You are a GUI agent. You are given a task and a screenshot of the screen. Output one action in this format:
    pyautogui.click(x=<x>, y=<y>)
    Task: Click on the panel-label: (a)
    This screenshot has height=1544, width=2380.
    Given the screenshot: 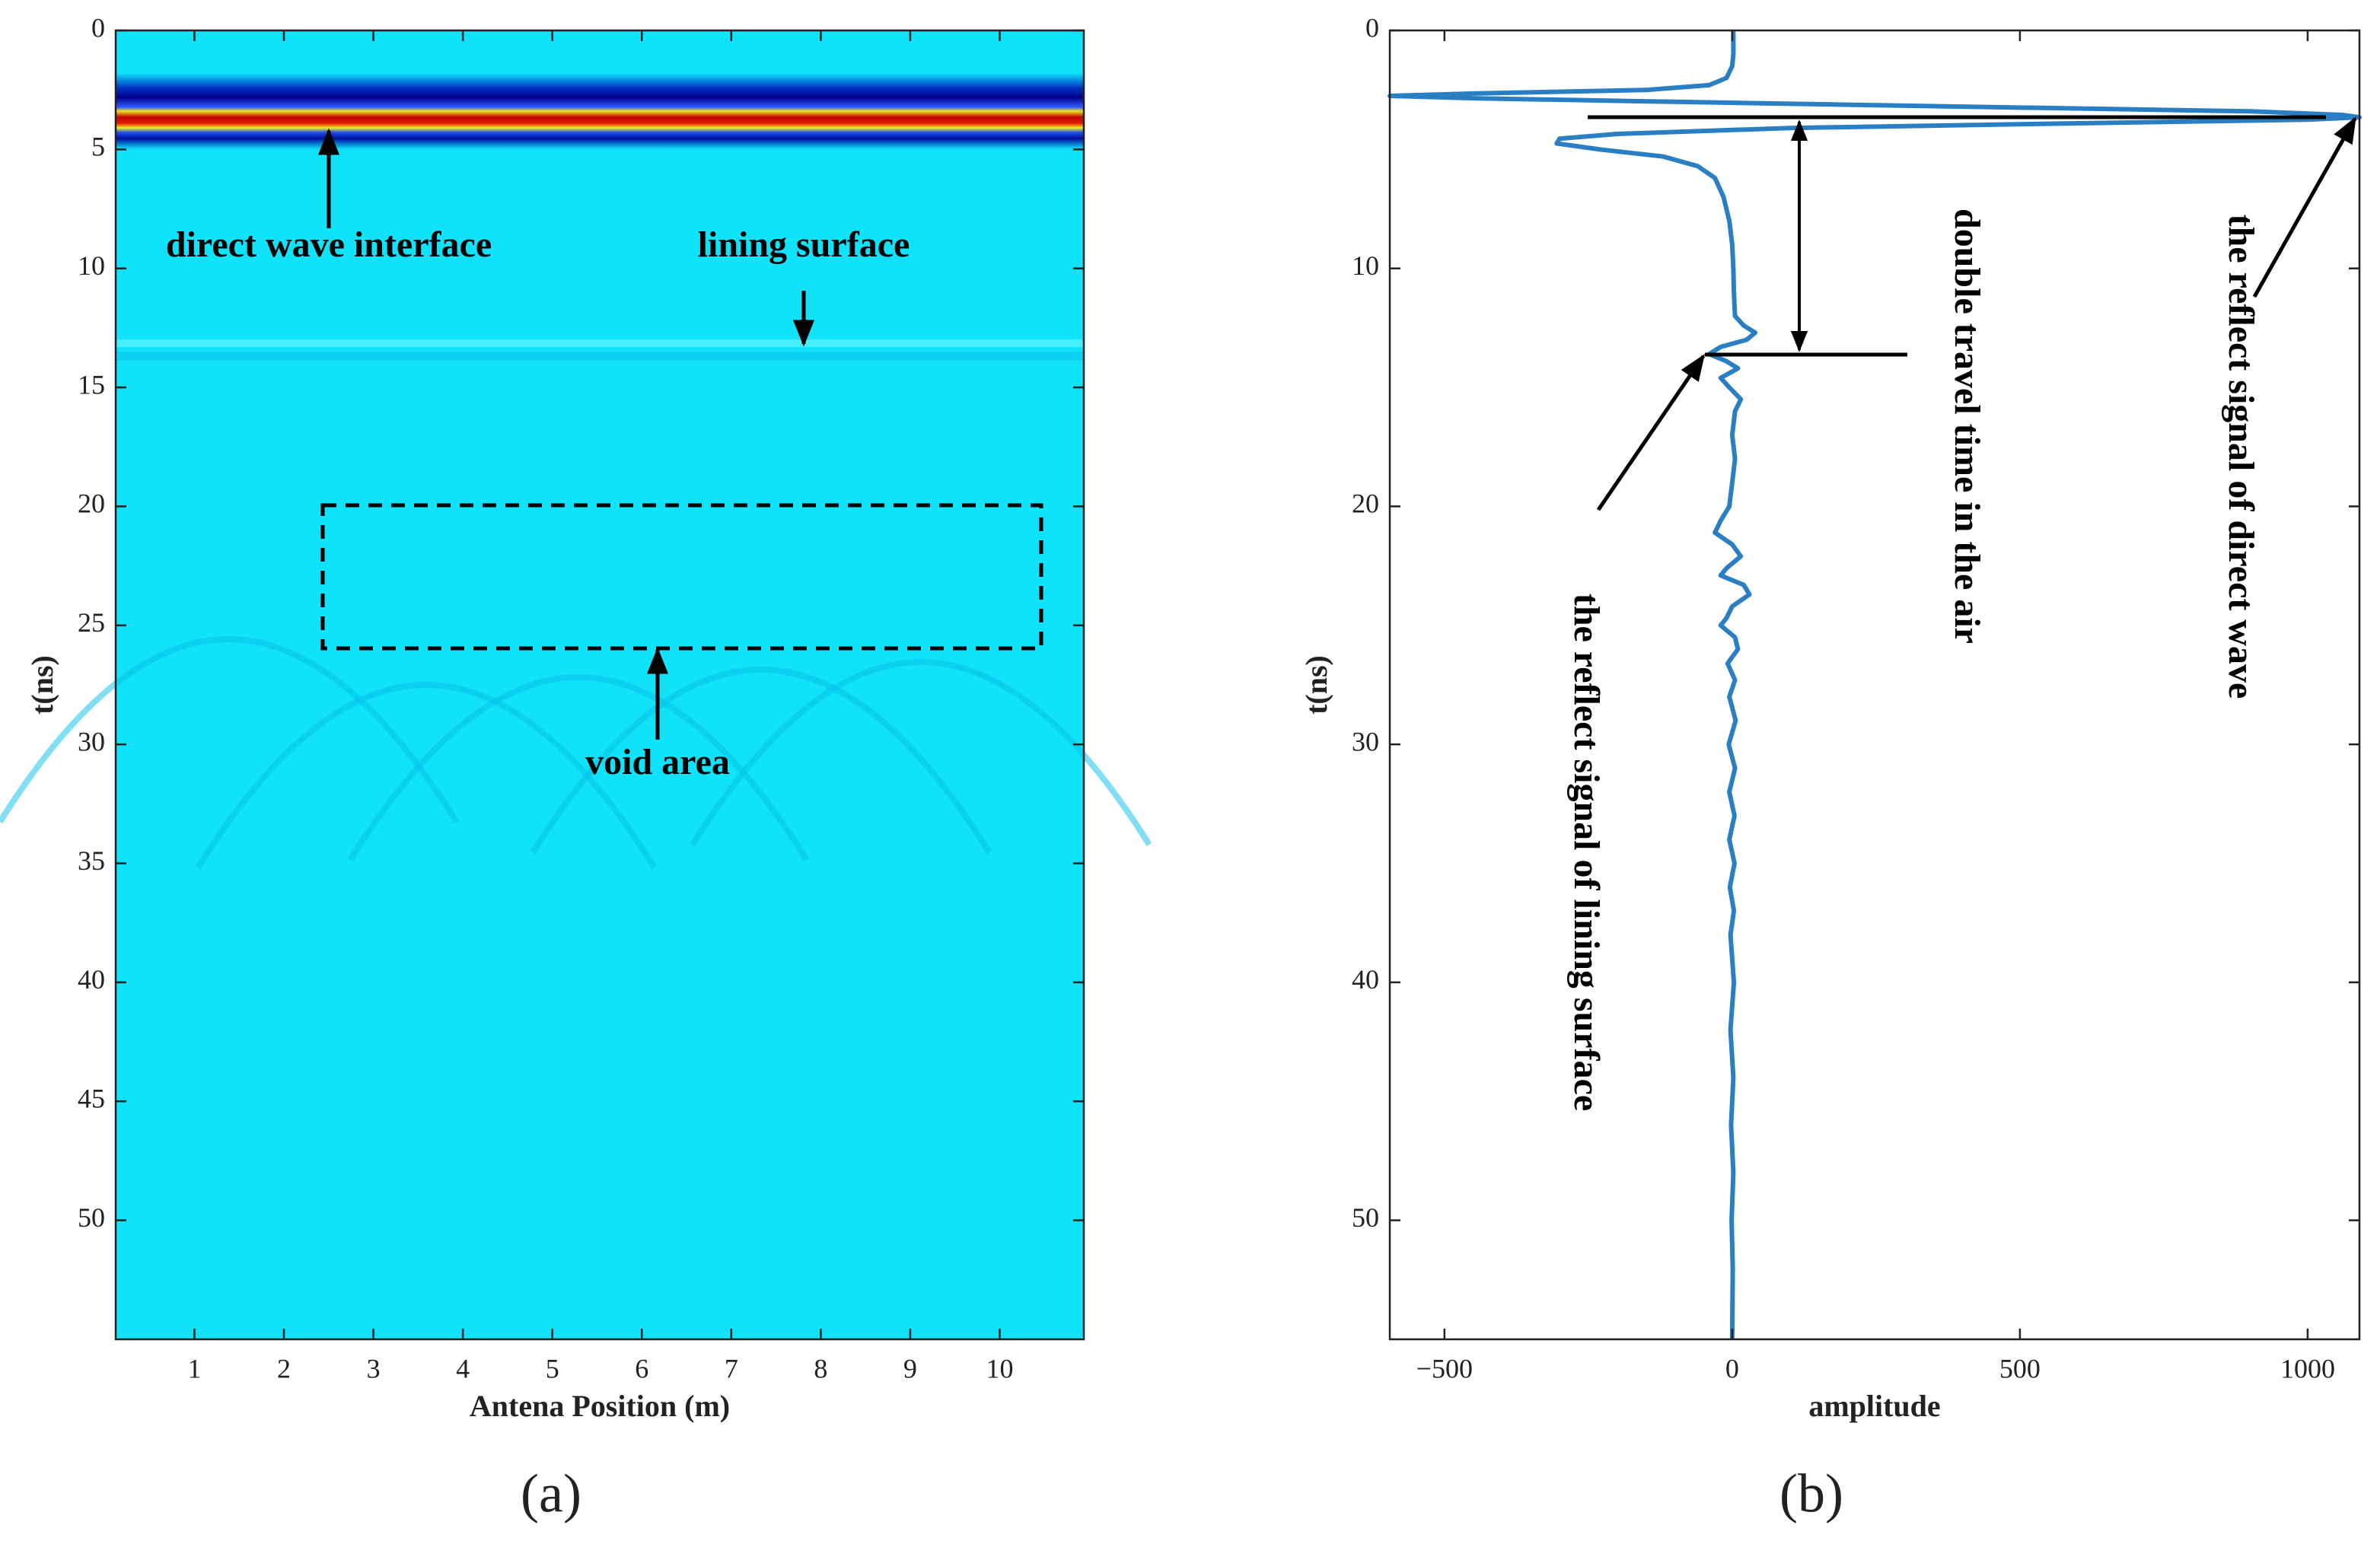 What is the action you would take?
    pyautogui.click(x=551, y=1493)
    